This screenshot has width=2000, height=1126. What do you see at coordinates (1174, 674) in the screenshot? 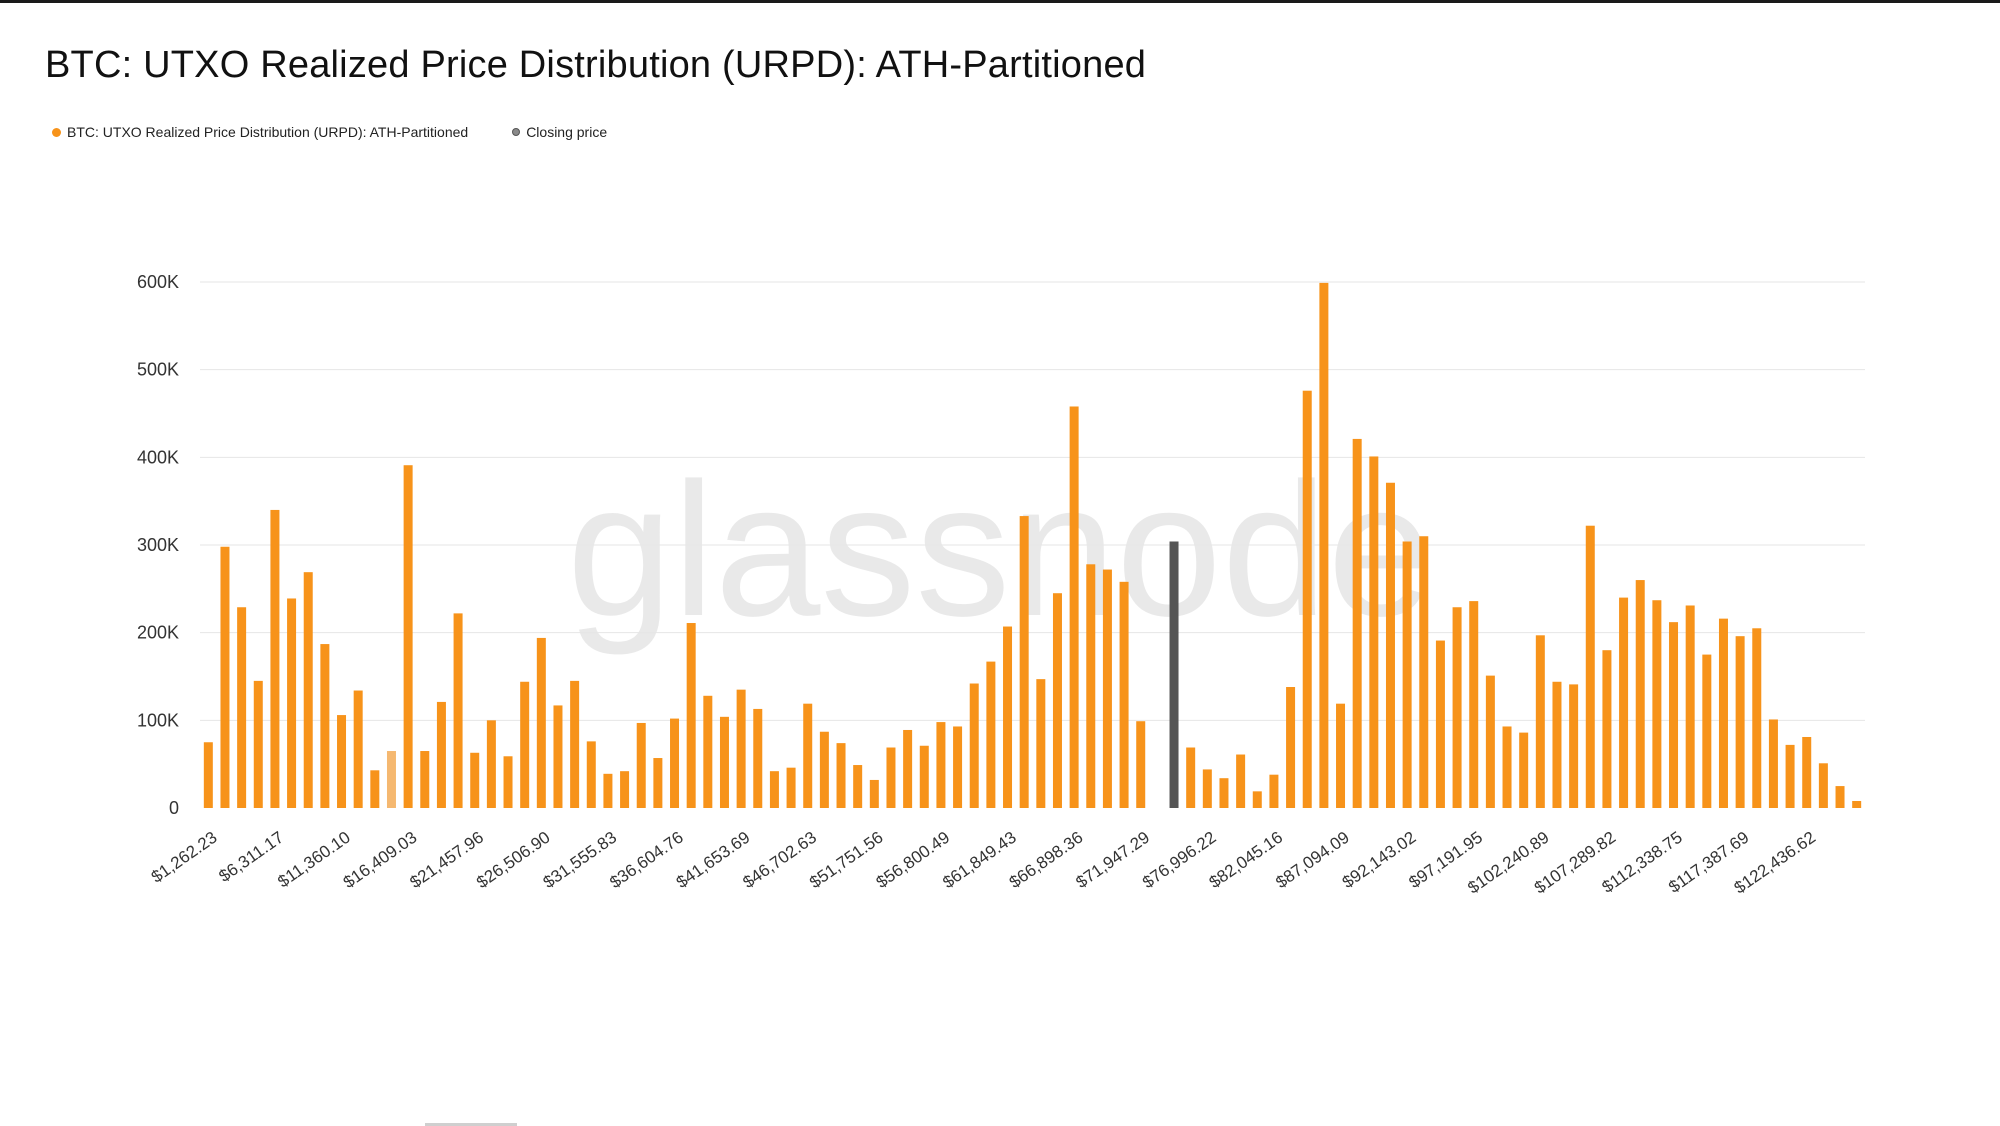
I see `closing-price-bar` at bounding box center [1174, 674].